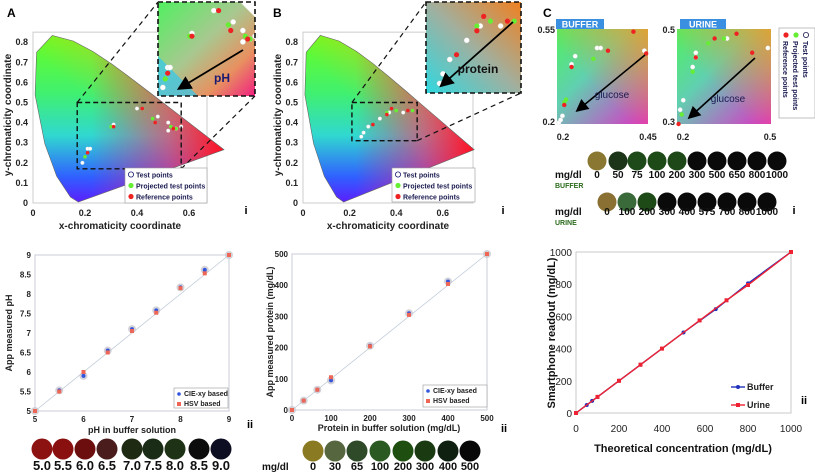  I want to click on protein-swatch-row: 0 30 65 100 200 300 400 500 mg/dl, so click(371, 456).